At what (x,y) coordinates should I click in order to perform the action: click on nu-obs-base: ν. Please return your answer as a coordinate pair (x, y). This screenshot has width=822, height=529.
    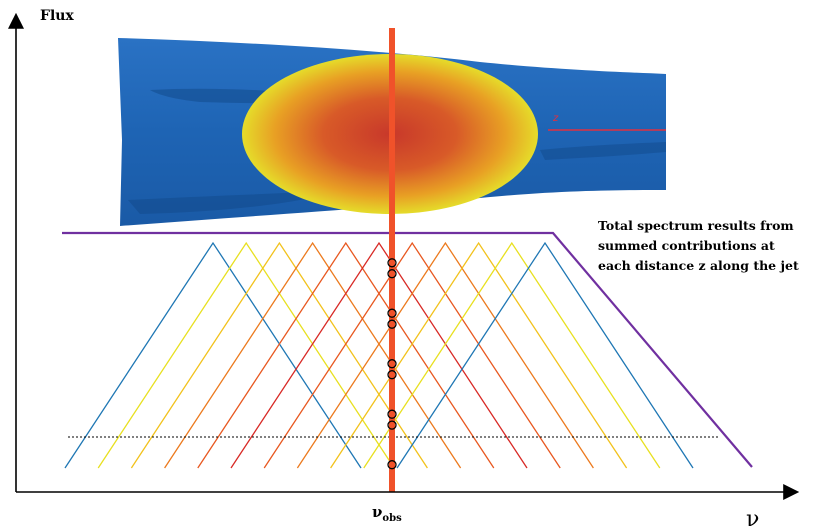
    Looking at the image, I should click on (377, 512).